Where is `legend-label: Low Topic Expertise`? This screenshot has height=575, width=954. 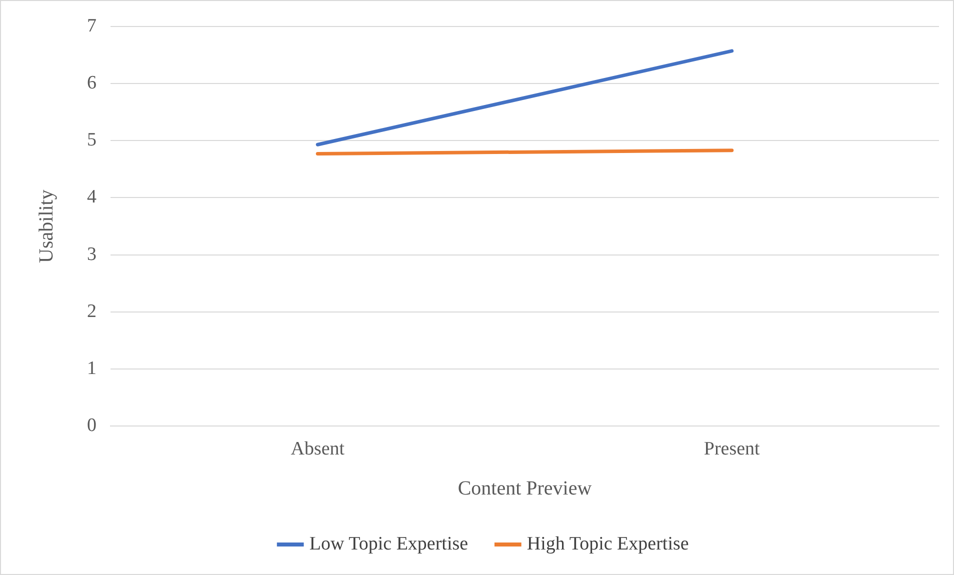 legend-label: Low Topic Expertise is located at coordinates (388, 543).